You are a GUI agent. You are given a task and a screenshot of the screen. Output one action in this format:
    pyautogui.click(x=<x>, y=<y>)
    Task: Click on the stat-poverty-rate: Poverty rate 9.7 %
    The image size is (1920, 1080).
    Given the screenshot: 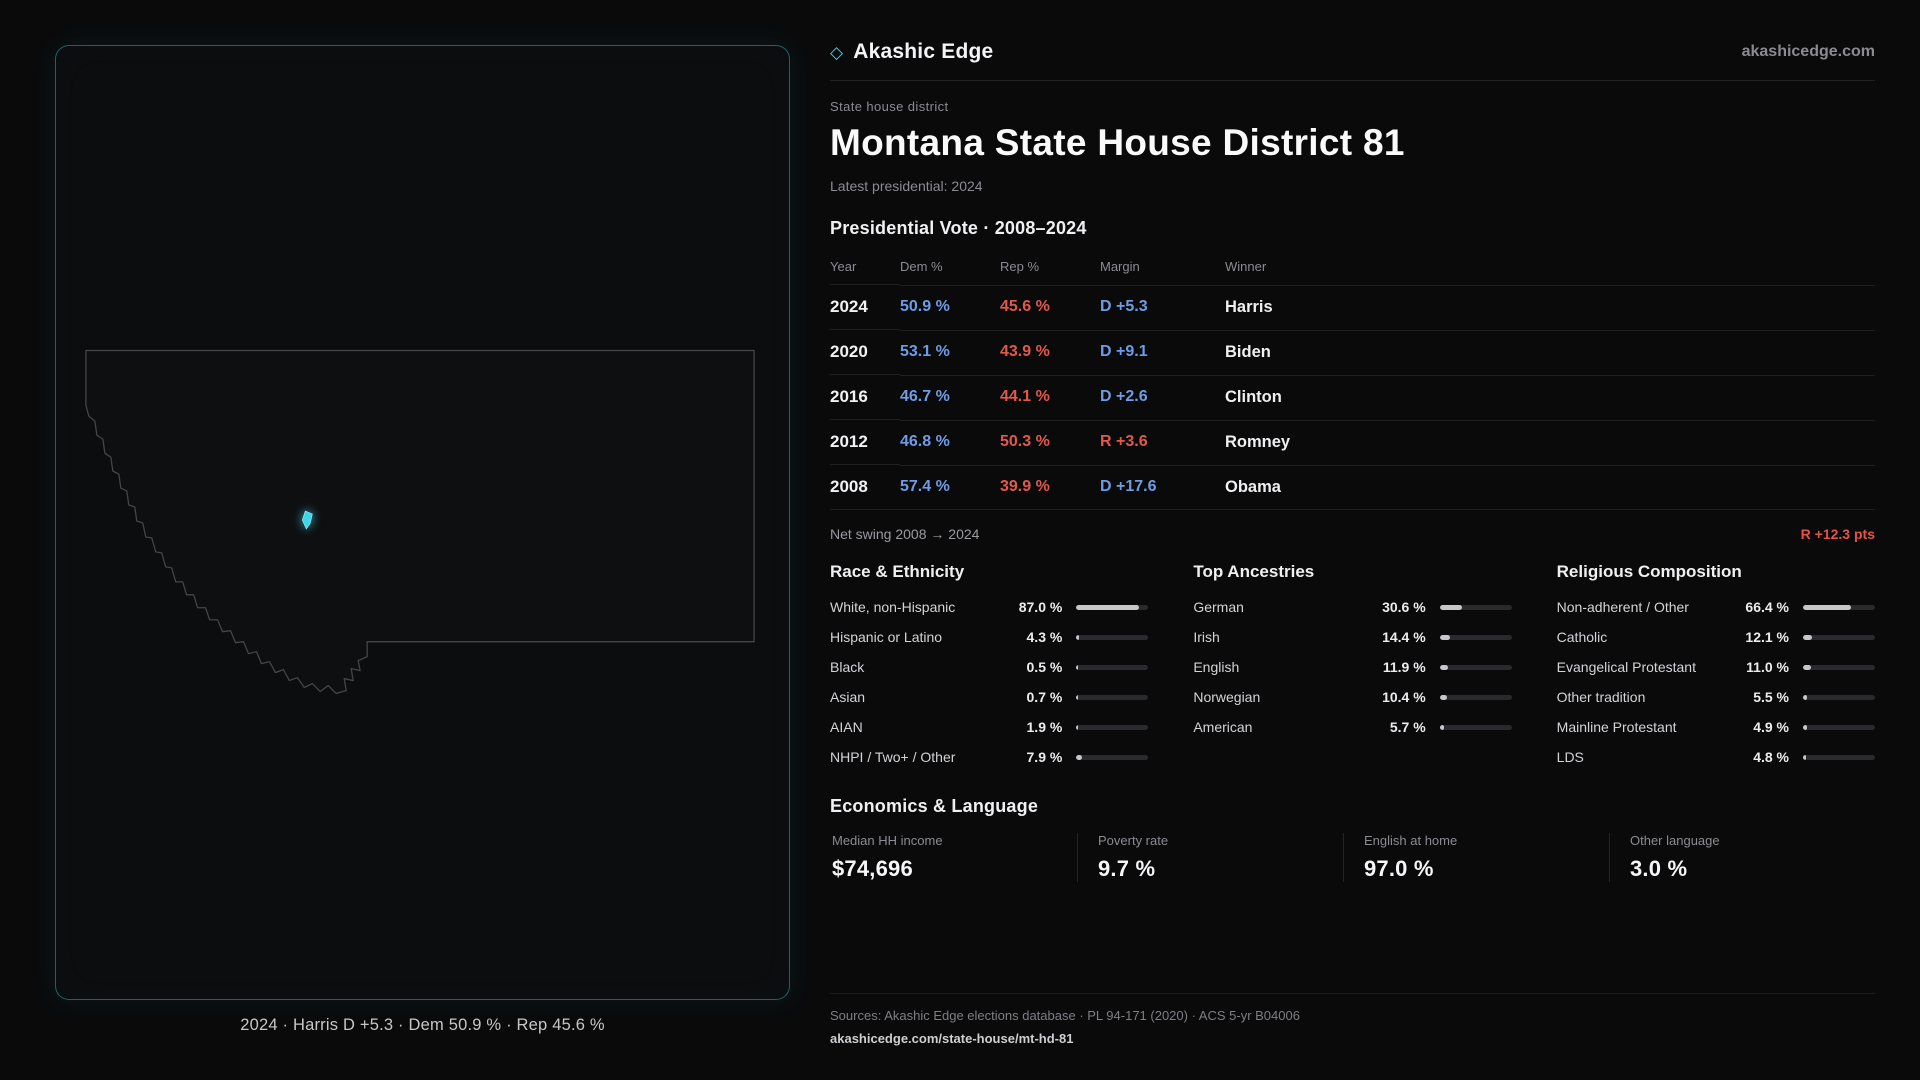 What is the action you would take?
    pyautogui.click(x=1210, y=857)
    